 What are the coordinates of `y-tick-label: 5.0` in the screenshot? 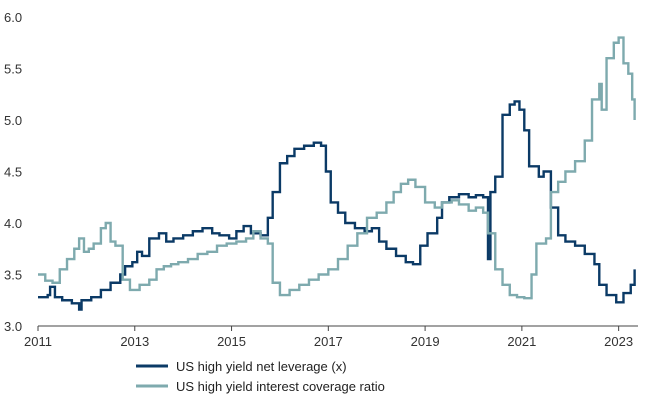 It's located at (13, 120).